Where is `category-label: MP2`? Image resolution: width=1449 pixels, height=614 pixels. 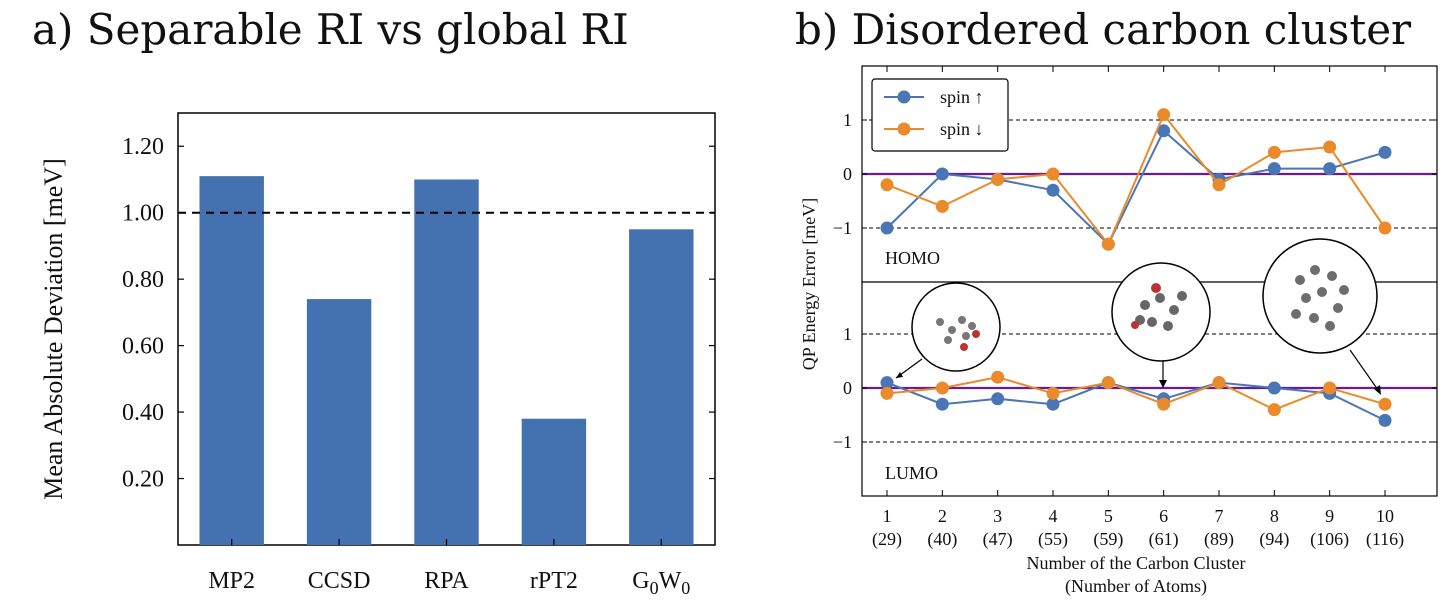 category-label: MP2 is located at coordinates (231, 581).